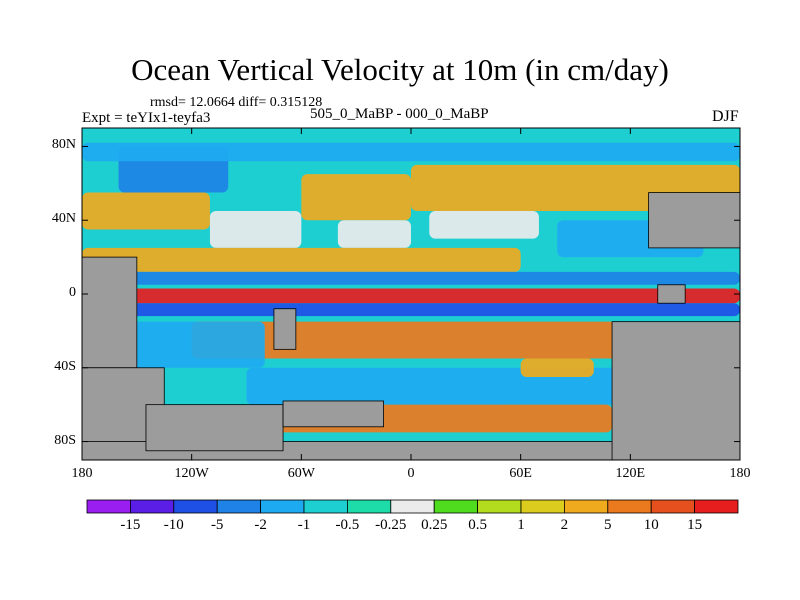 This screenshot has width=800, height=600. I want to click on lat-label: 80S, so click(65, 440).